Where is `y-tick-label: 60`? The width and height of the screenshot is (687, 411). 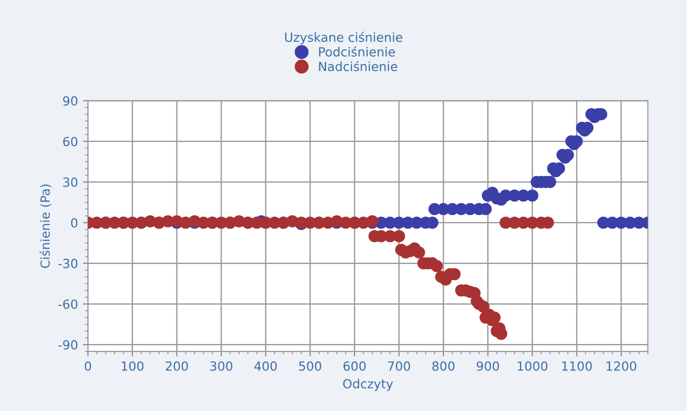
y-tick-label: 60 is located at coordinates (70, 141).